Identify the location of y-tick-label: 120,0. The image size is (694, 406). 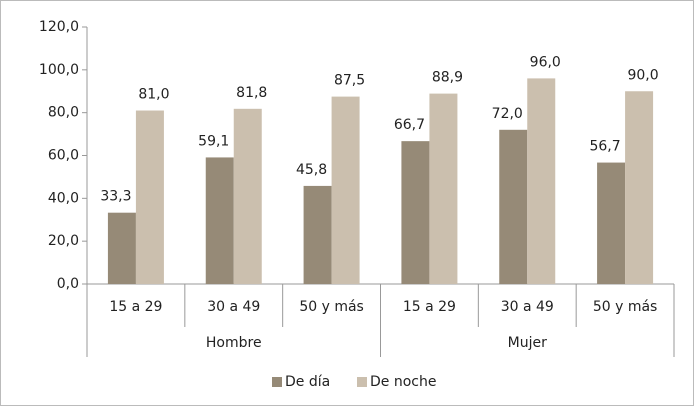
(59, 27).